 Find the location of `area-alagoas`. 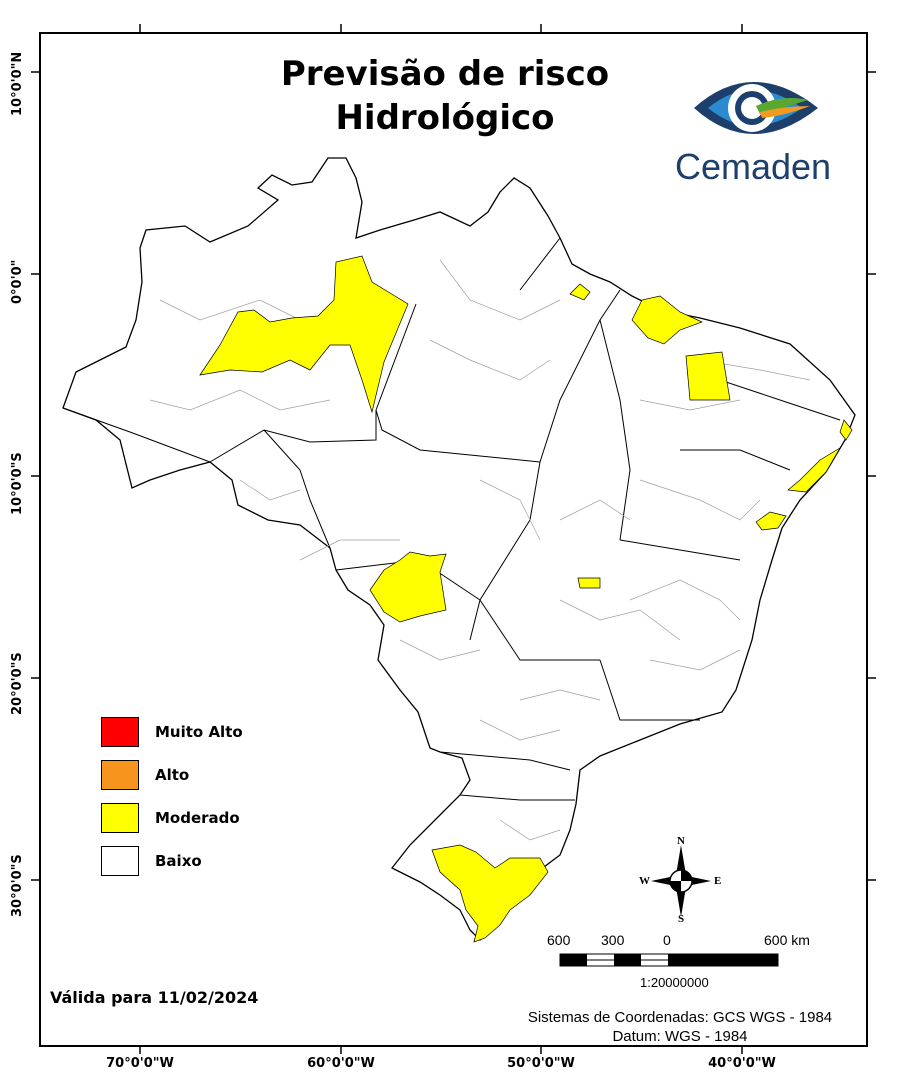

area-alagoas is located at coordinates (814, 470).